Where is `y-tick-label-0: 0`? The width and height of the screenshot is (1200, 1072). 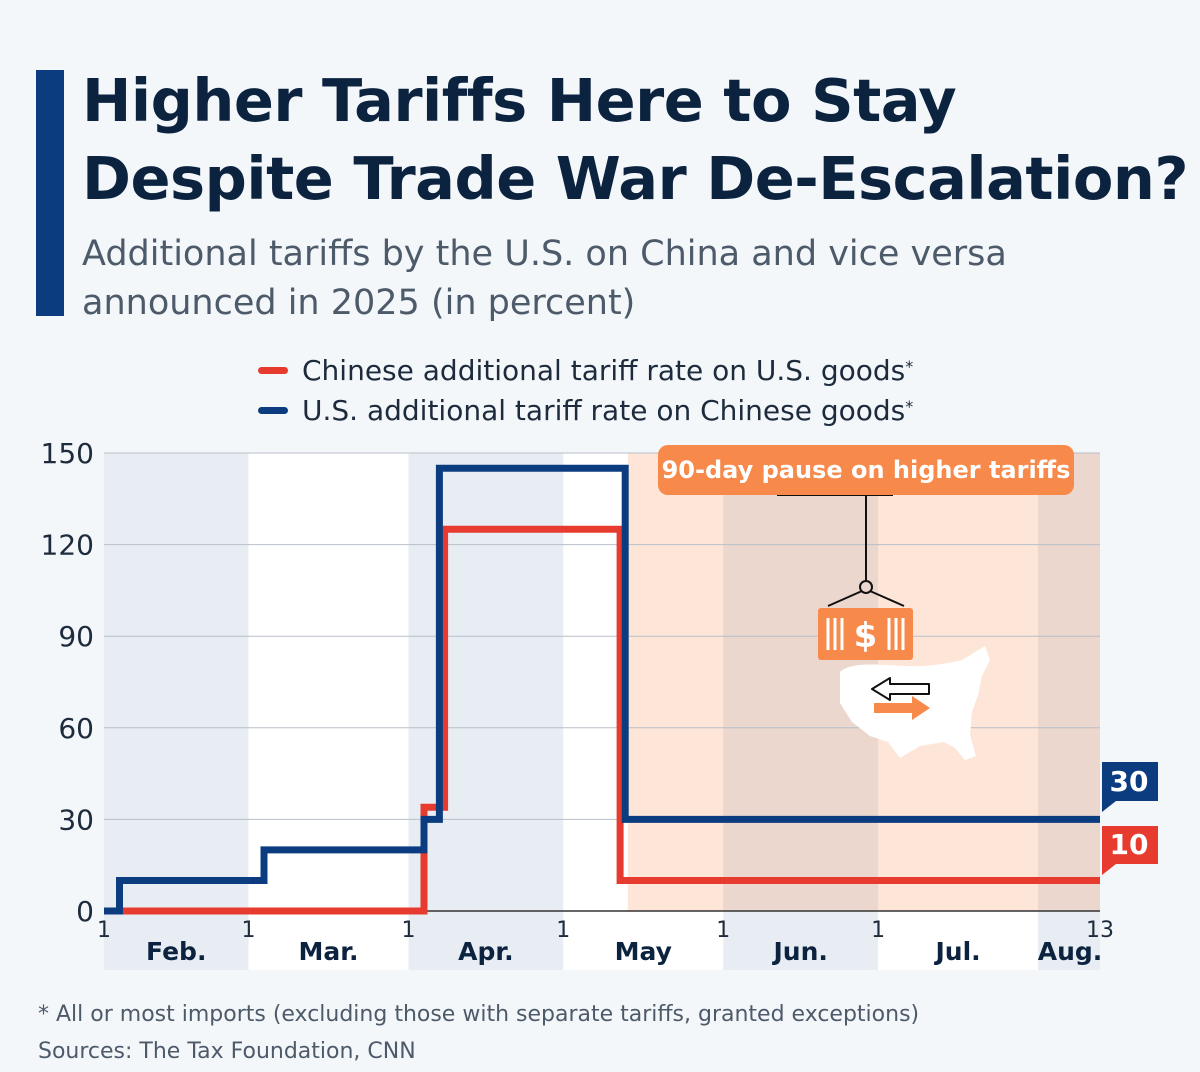
y-tick-label-0: 0 is located at coordinates (85, 911).